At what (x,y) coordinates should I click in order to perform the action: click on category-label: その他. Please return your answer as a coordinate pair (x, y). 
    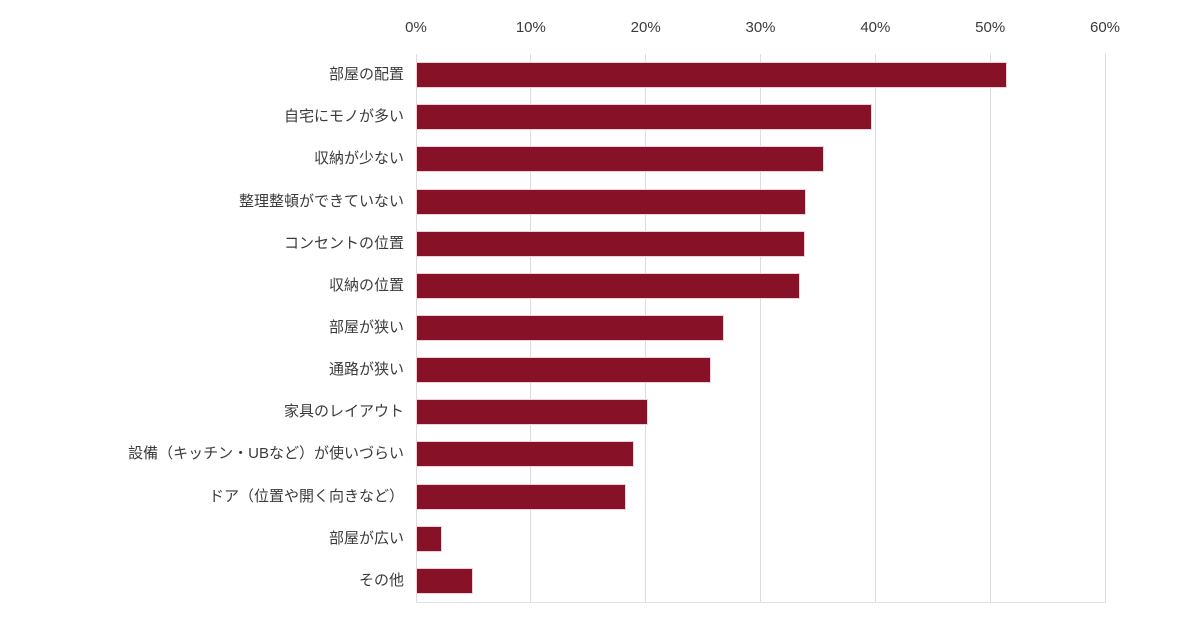
    Looking at the image, I should click on (381, 580).